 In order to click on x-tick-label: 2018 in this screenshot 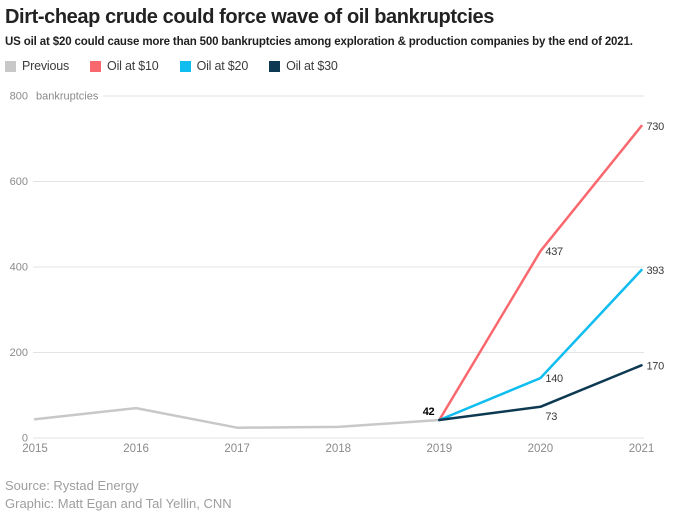, I will do `click(338, 449)`.